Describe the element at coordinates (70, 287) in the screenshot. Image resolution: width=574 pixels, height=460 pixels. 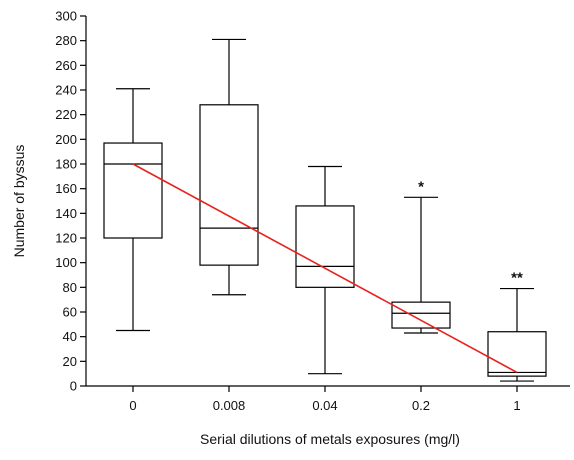
I see `y-tick-label: 80` at that location.